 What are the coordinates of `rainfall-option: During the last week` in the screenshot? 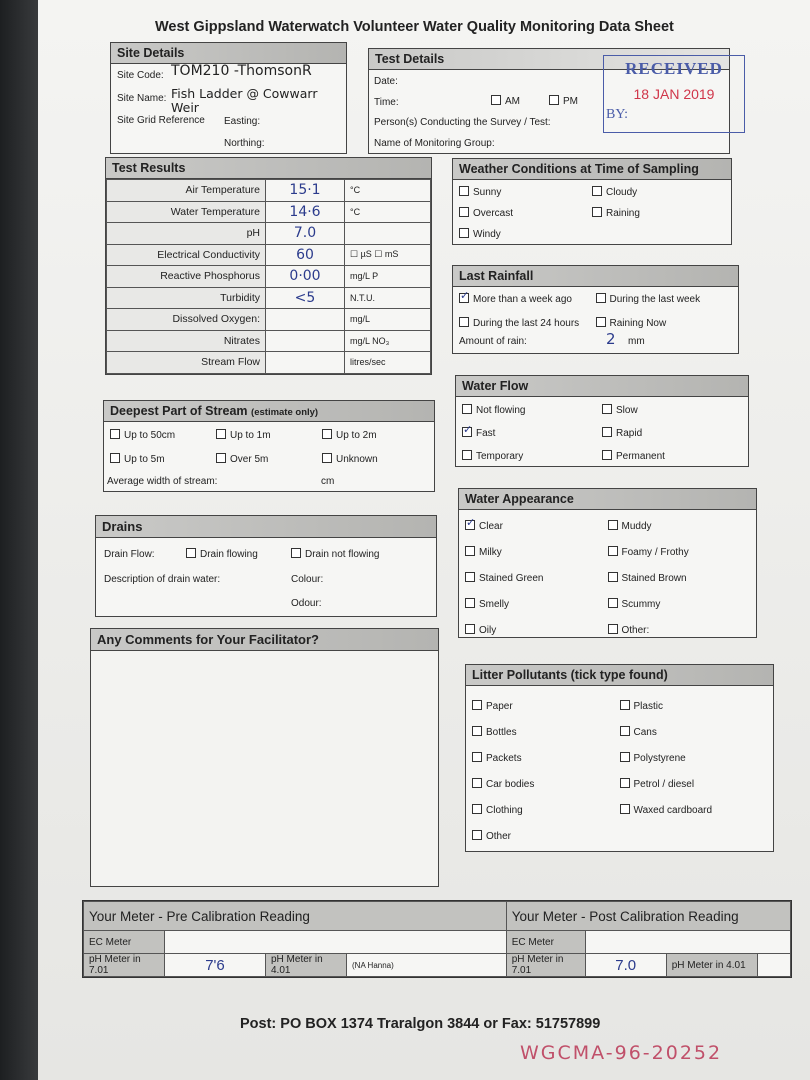 It's located at (664, 299).